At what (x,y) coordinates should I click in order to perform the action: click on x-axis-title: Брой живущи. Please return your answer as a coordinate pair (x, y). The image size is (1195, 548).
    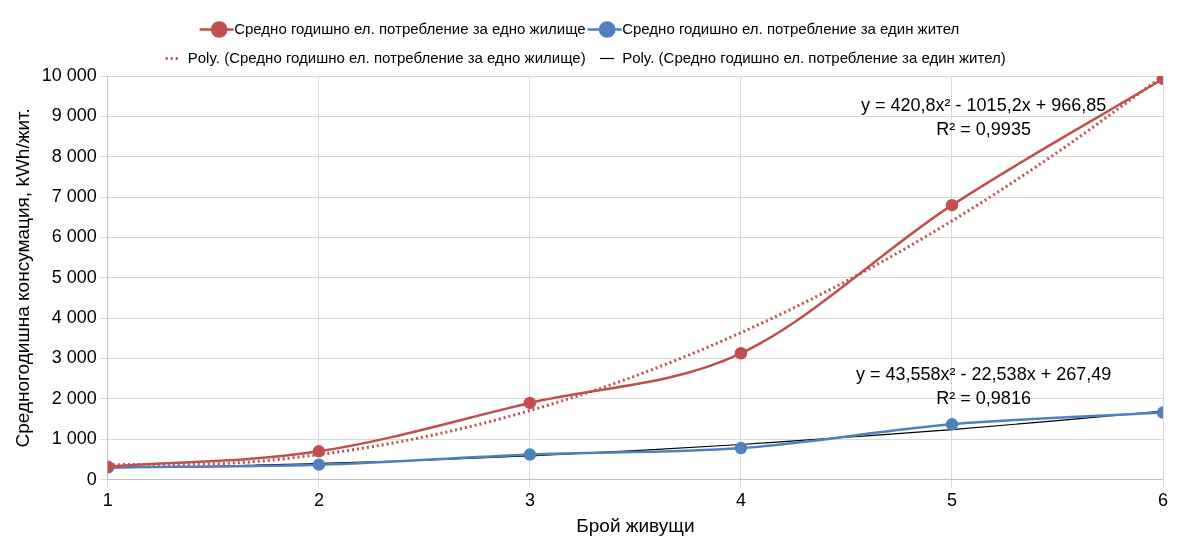
    Looking at the image, I should click on (635, 525).